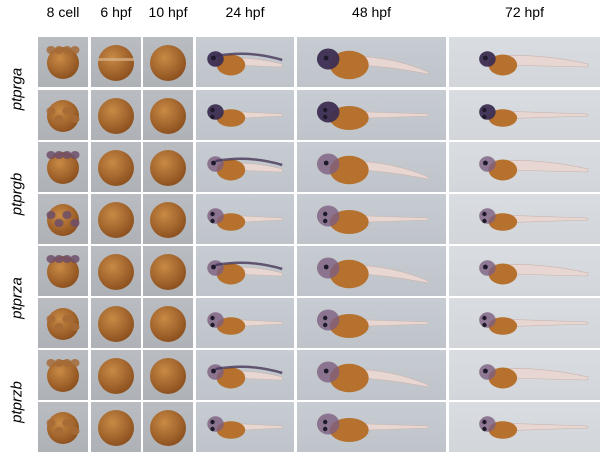 The width and height of the screenshot is (604, 457). I want to click on embryo-image-r4-c2, so click(168, 271).